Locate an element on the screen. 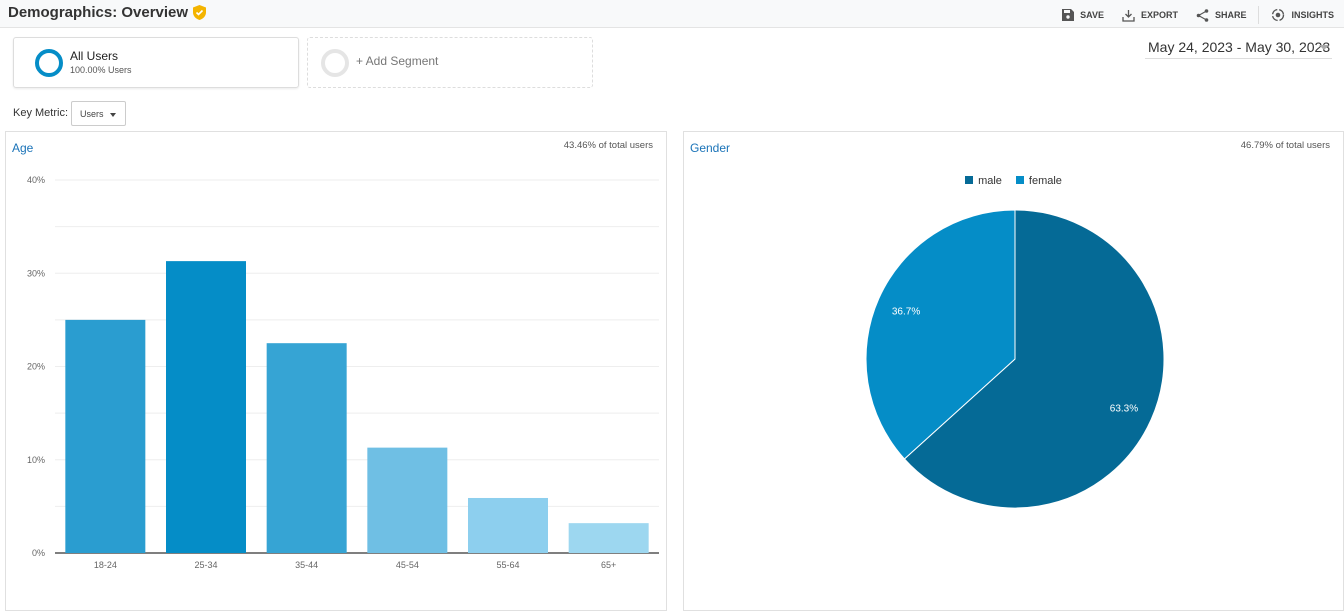 The height and width of the screenshot is (611, 1344). insights-icon is located at coordinates (1278, 15).